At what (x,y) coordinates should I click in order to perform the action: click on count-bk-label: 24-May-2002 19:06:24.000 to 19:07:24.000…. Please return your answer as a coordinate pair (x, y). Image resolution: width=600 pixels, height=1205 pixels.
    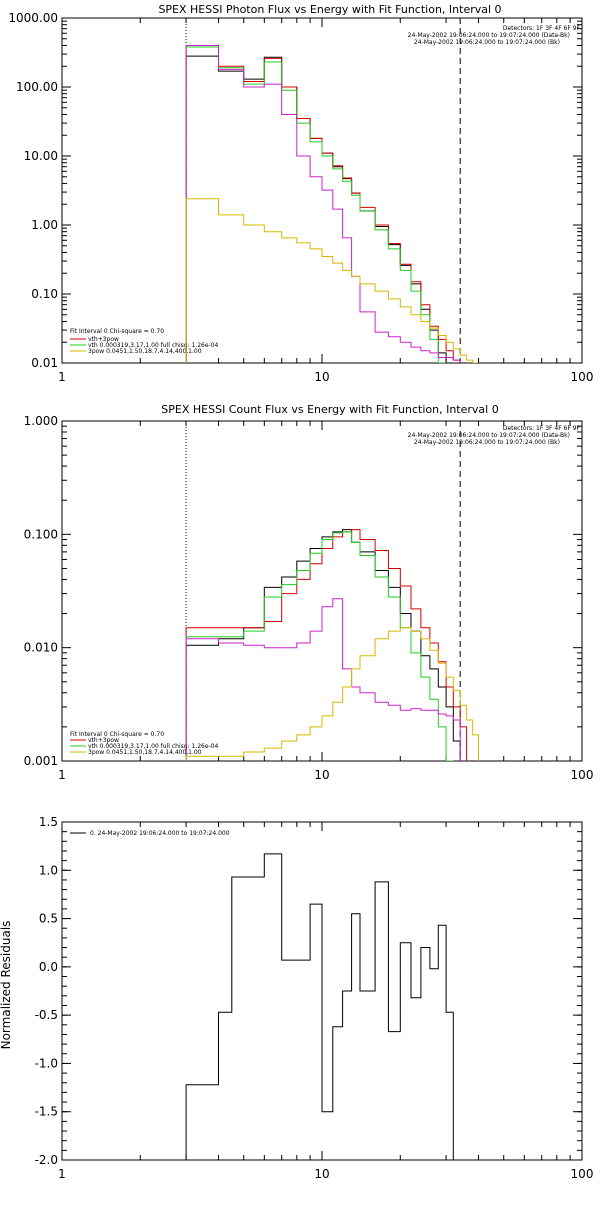
    Looking at the image, I should click on (487, 442).